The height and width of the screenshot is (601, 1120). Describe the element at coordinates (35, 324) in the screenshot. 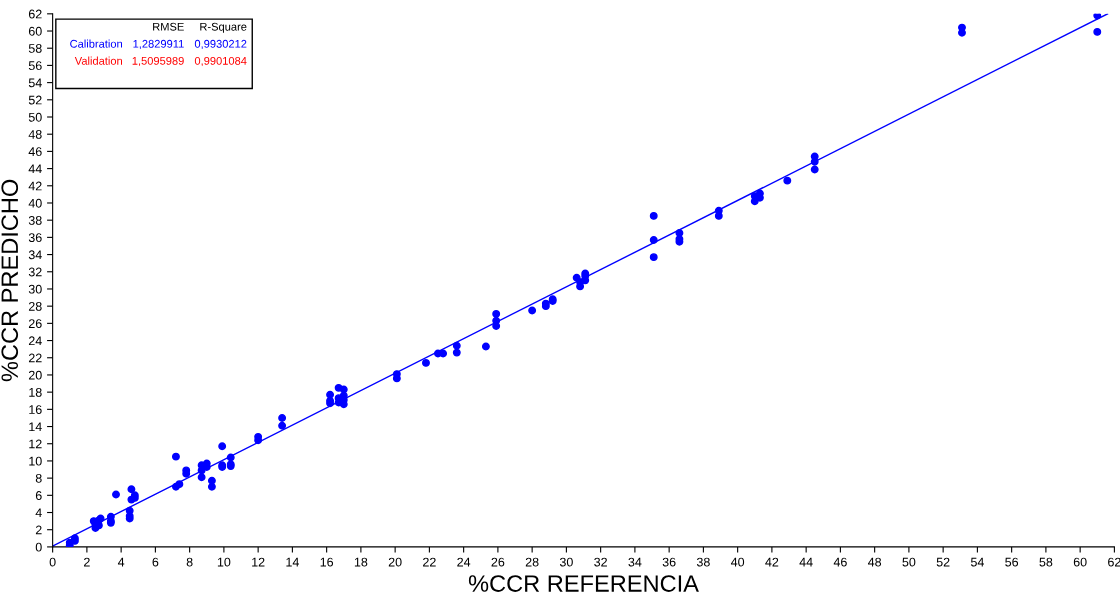

I see `y-tick-label: 26` at that location.